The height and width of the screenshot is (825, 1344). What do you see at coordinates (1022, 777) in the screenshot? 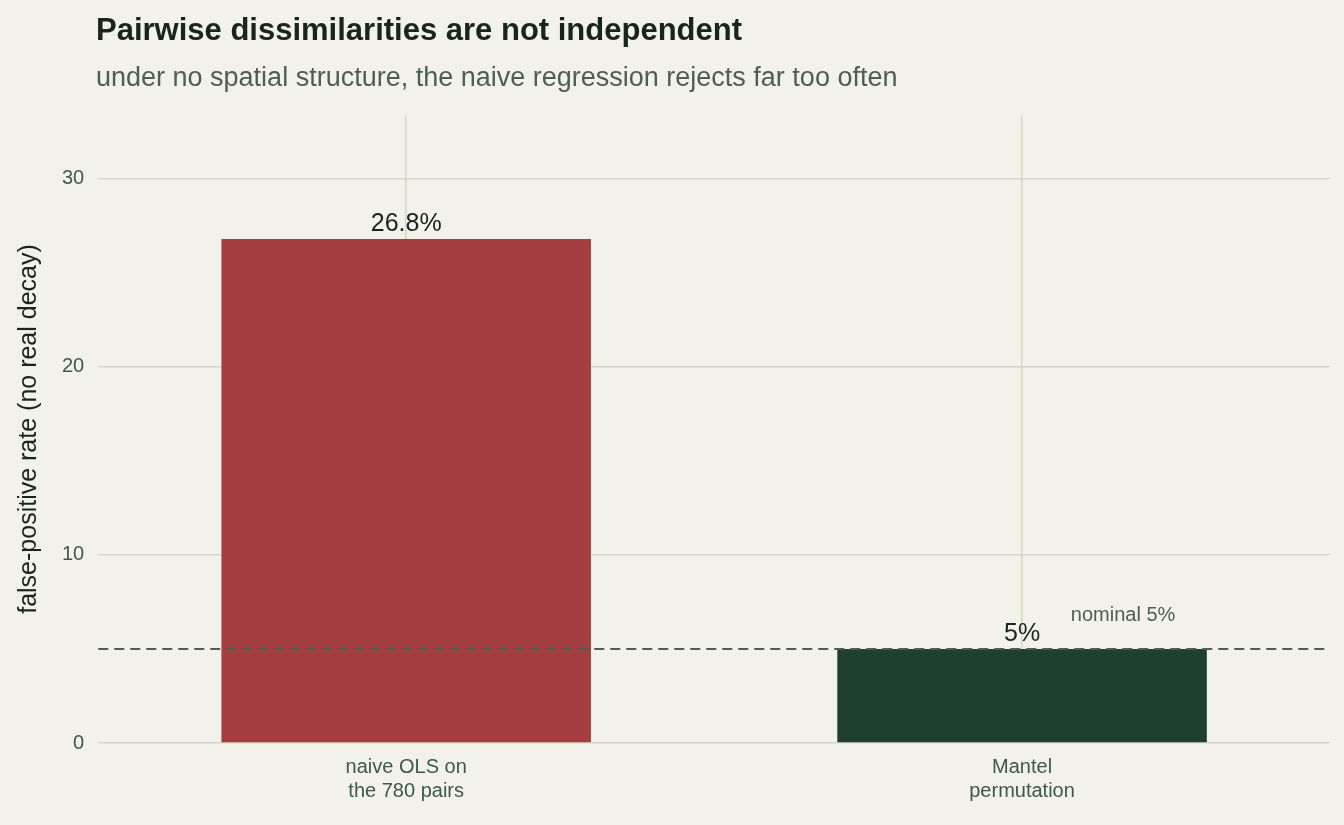
I see `x-tick-label: Mantel permutation` at bounding box center [1022, 777].